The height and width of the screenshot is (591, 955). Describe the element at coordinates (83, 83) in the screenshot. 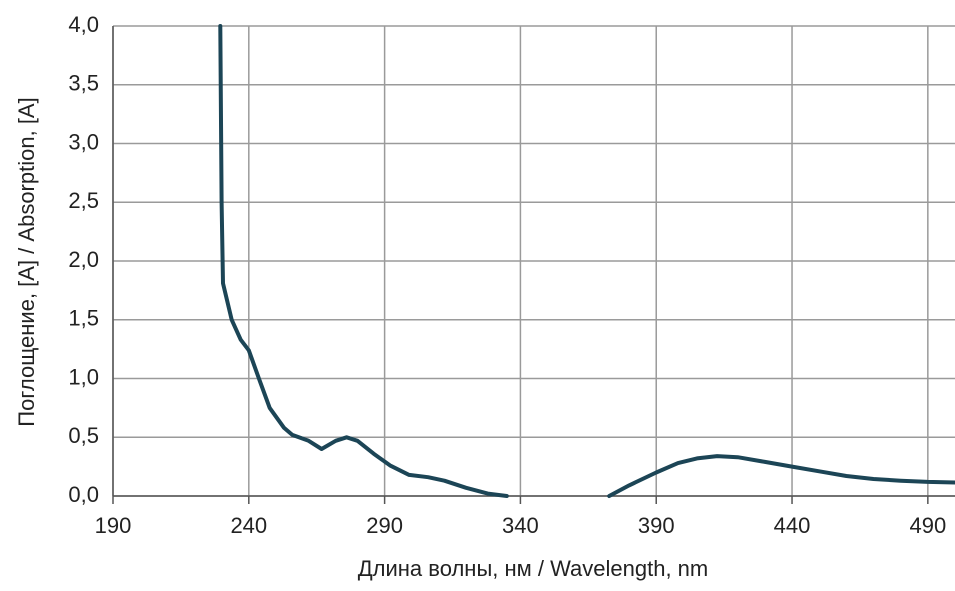

I see `y-tick-label: 3,5` at that location.